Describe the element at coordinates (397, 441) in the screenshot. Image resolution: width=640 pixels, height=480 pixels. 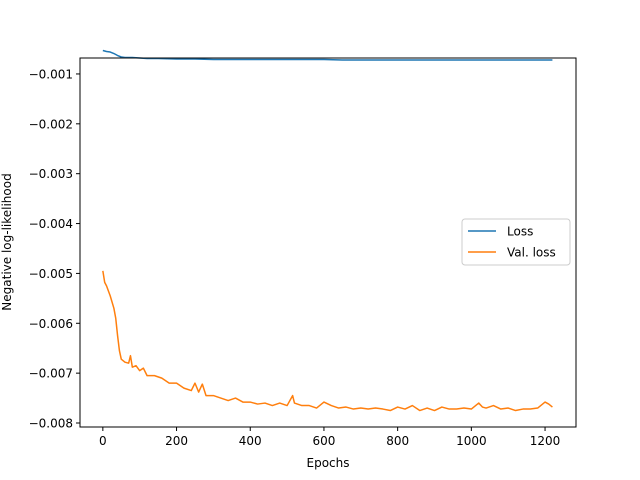
I see `x-tick-label: 800` at that location.